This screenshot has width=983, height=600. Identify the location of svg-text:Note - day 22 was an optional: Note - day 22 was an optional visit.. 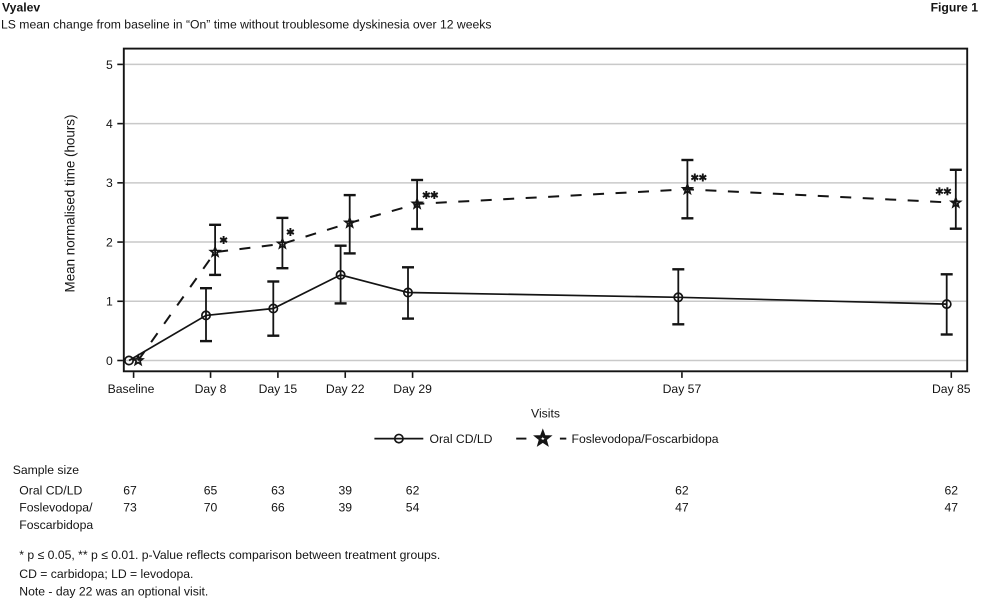
(113, 591).